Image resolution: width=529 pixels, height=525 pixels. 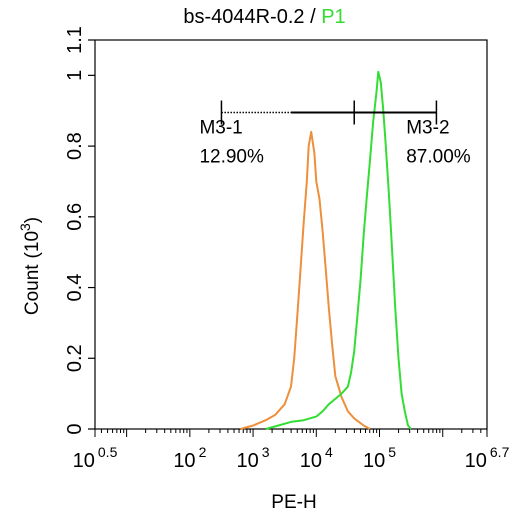 I want to click on gate-m3-2-name: M3-2, so click(x=427, y=127).